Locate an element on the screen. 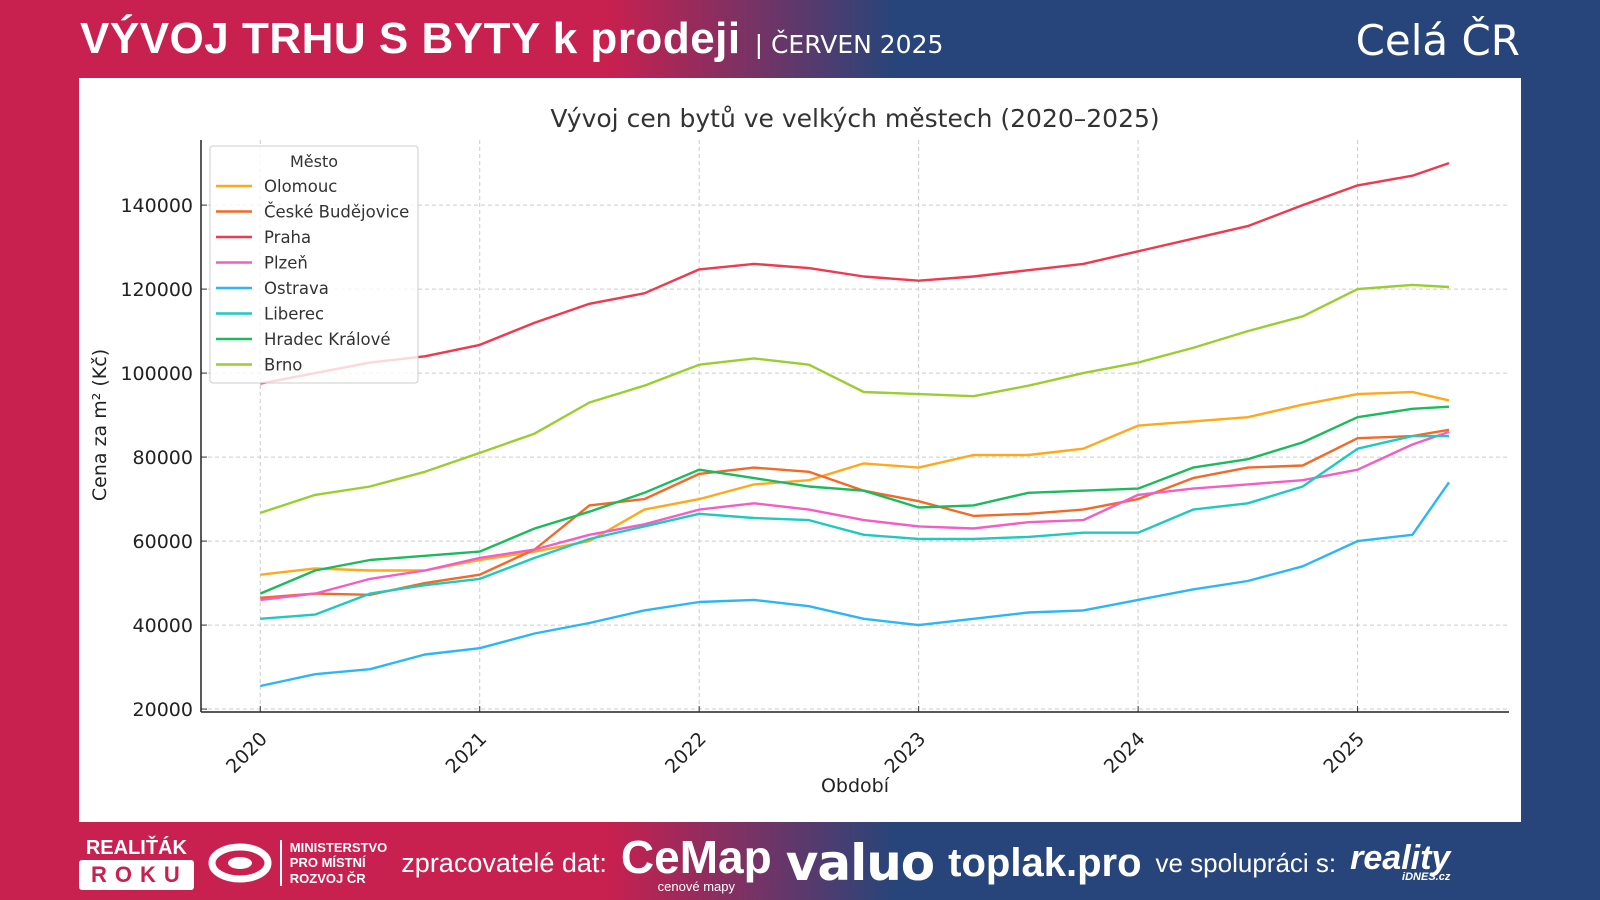 Image resolution: width=1600 pixels, height=900 pixels. y-tick-label: 40000 is located at coordinates (163, 626).